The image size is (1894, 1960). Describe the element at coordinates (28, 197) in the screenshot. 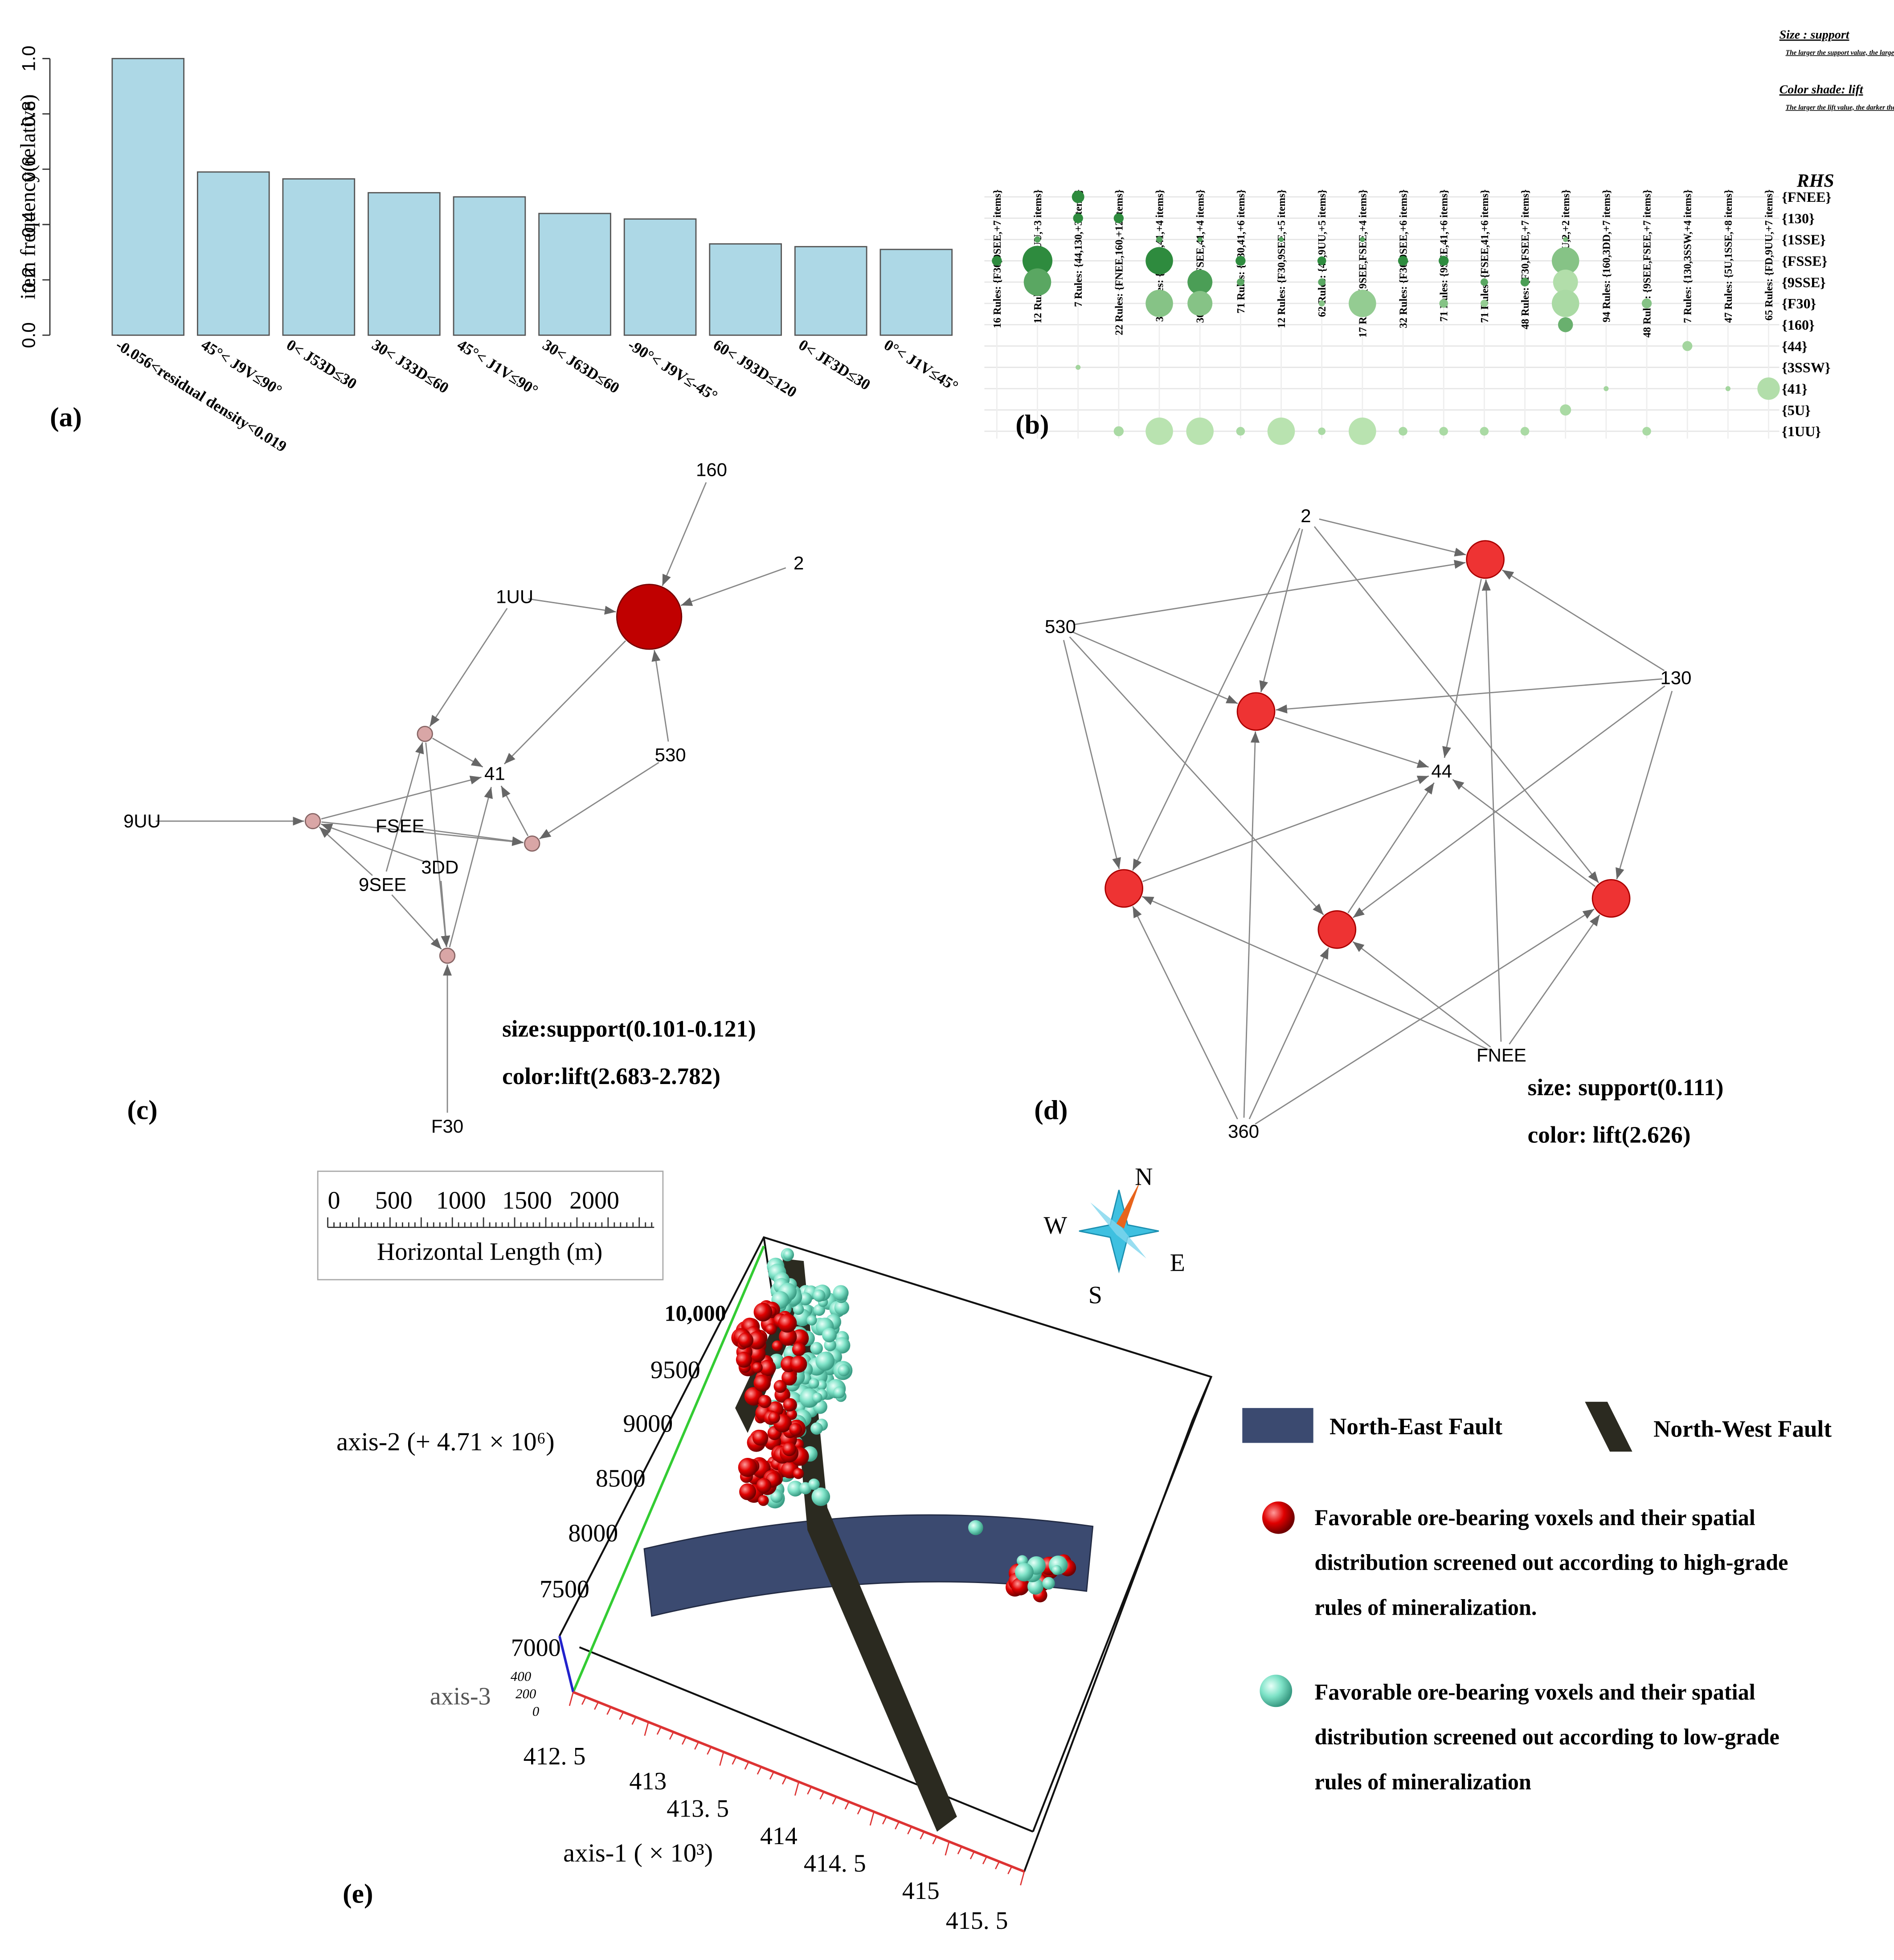

I see `y-axis-title: item frequency(relative)` at that location.